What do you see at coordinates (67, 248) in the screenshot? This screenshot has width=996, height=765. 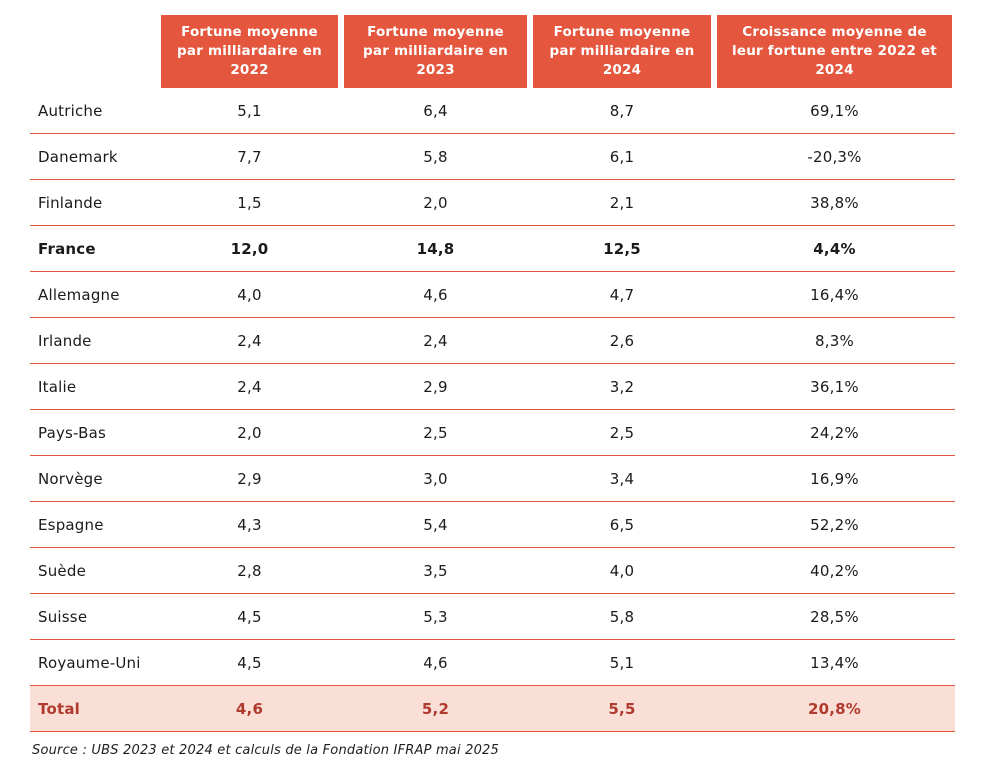 I see `country-label: France` at bounding box center [67, 248].